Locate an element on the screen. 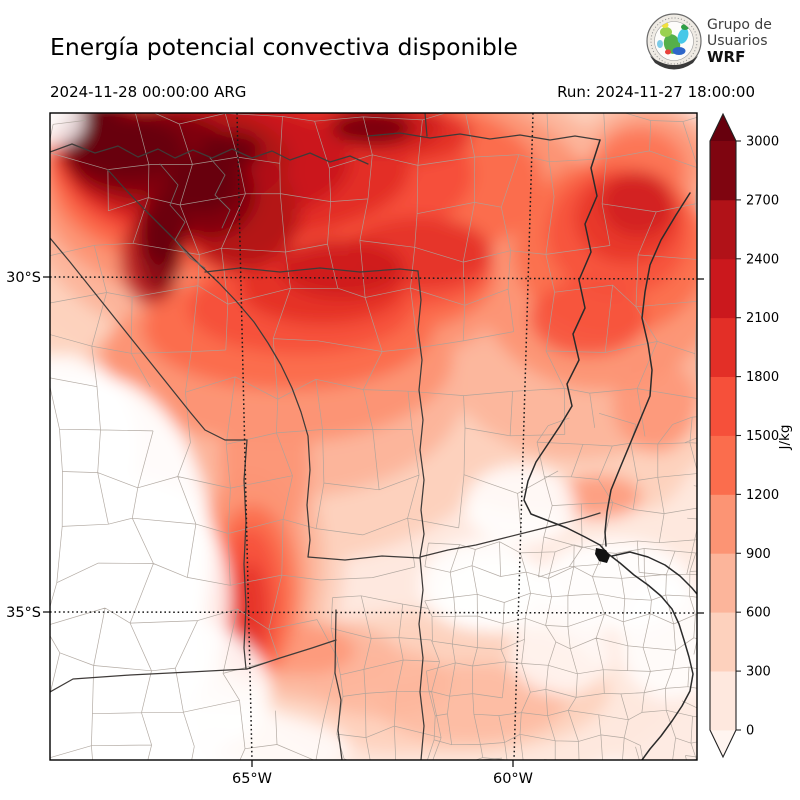  province-border-sierras-diagonal is located at coordinates (209, 363).